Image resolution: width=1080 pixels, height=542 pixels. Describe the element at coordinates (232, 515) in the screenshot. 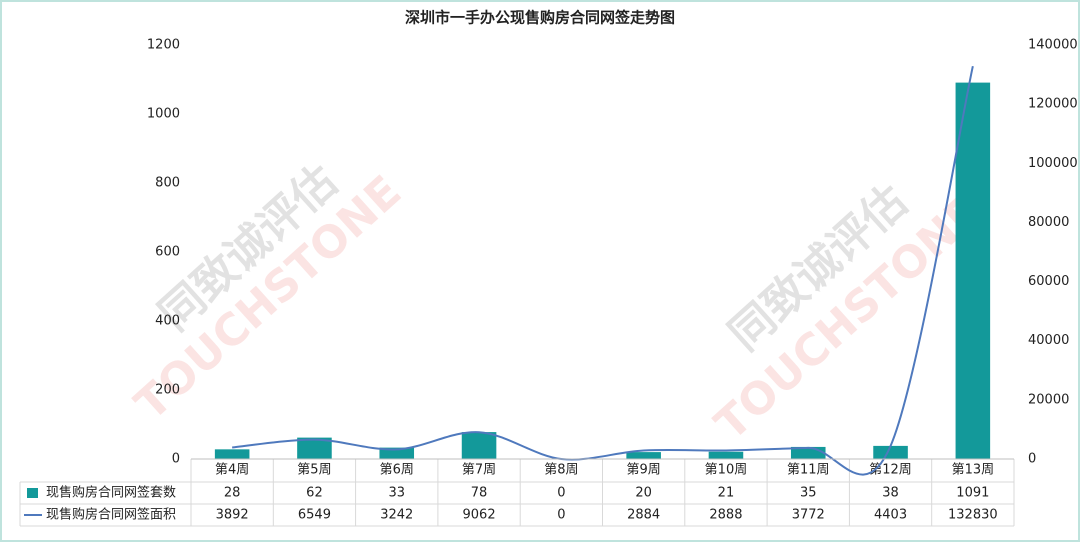

I see `table-value: 3892` at that location.